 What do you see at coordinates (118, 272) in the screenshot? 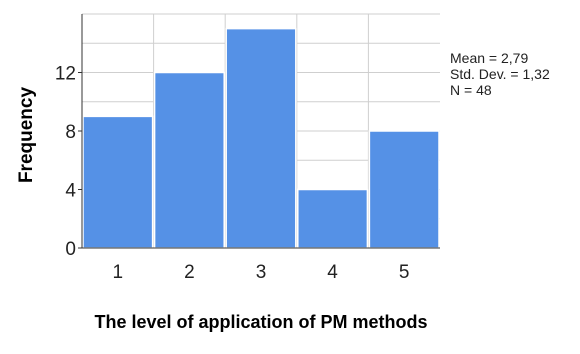
I see `x-tick-label: 1` at bounding box center [118, 272].